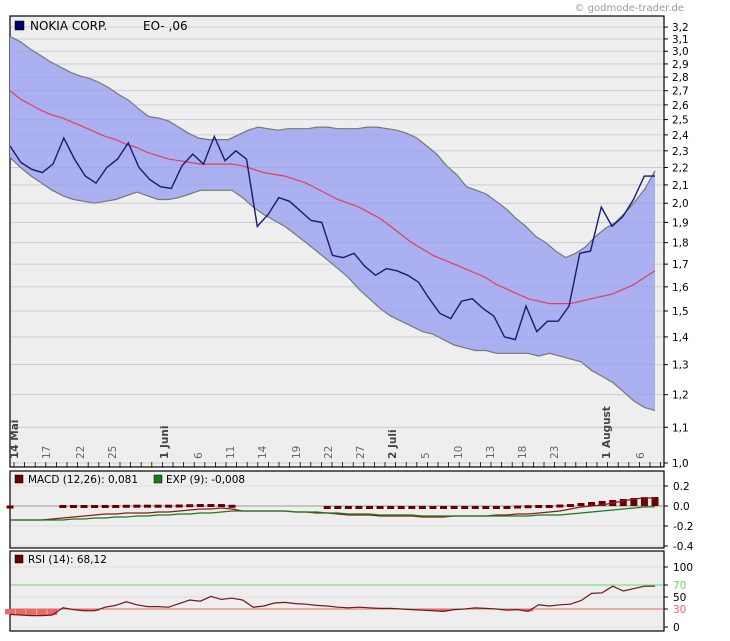  I want to click on price-tick-label: 1,5, so click(680, 312).